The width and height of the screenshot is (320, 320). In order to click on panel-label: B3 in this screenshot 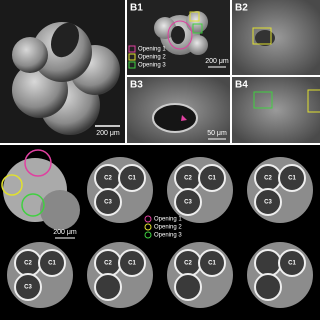, I will do `click(136, 85)`.